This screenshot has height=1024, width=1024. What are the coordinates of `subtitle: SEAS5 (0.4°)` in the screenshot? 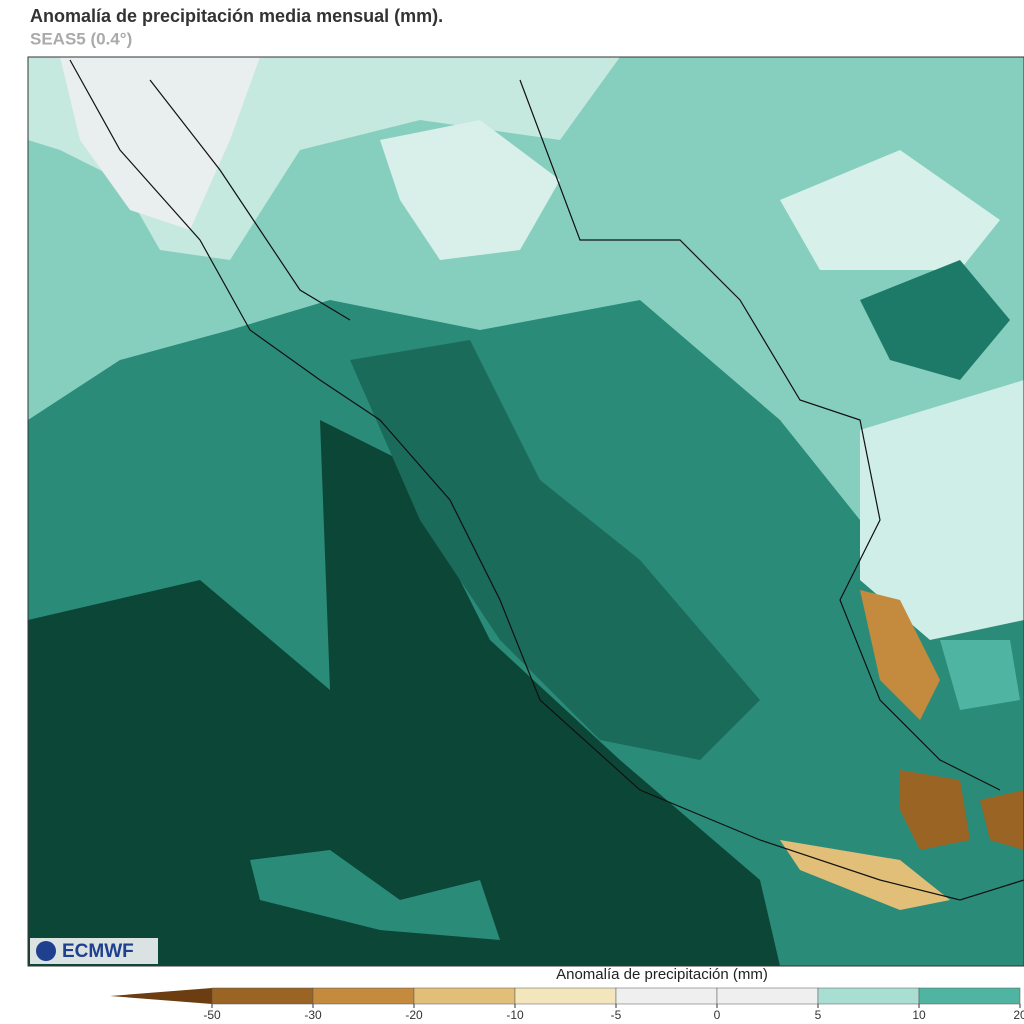 It's located at (81, 38).